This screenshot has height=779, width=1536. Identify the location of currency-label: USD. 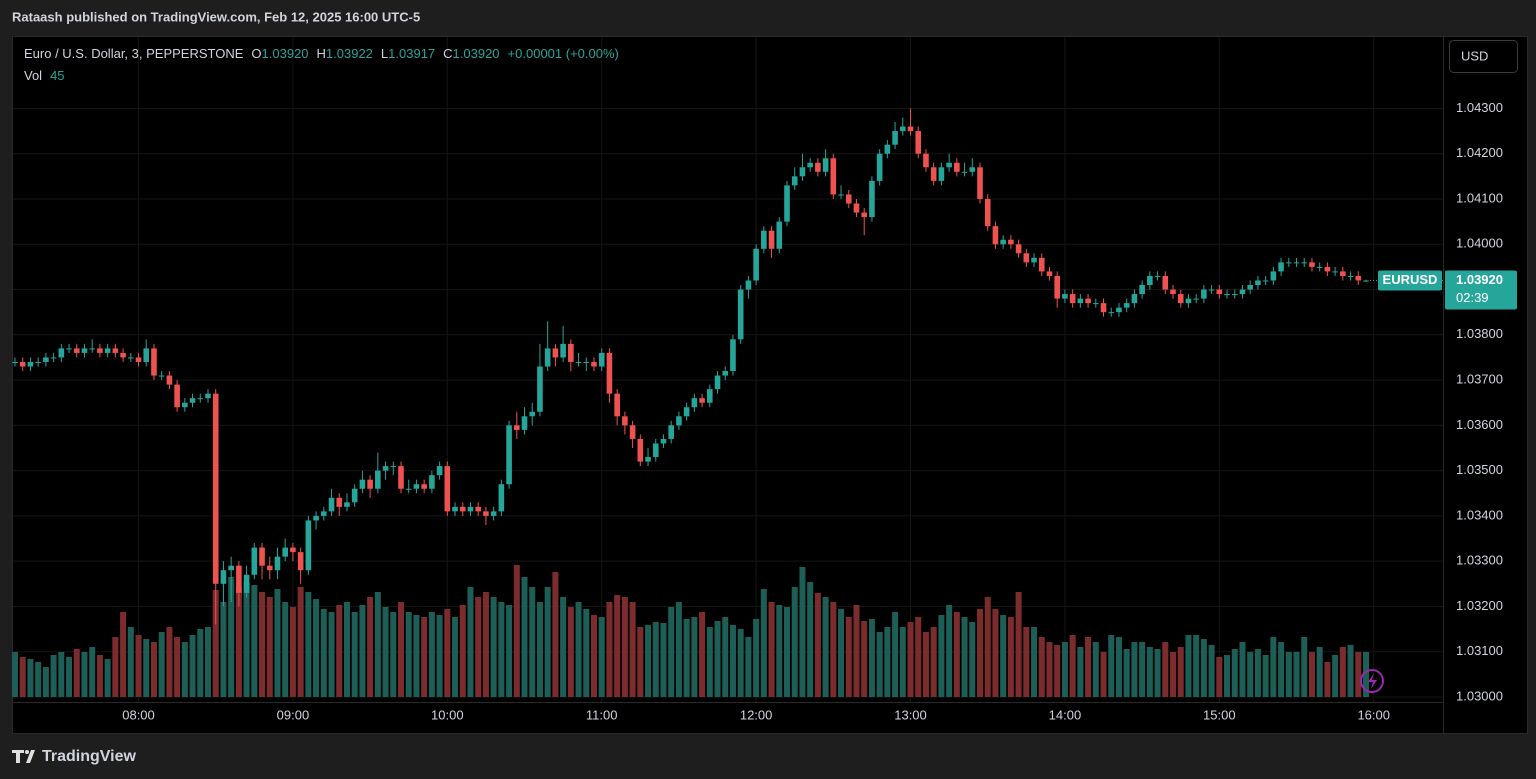
(1474, 55).